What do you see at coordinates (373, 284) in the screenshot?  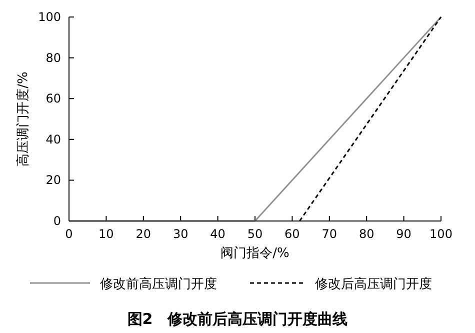 I see `legend-label: 修改后高压调门开度` at bounding box center [373, 284].